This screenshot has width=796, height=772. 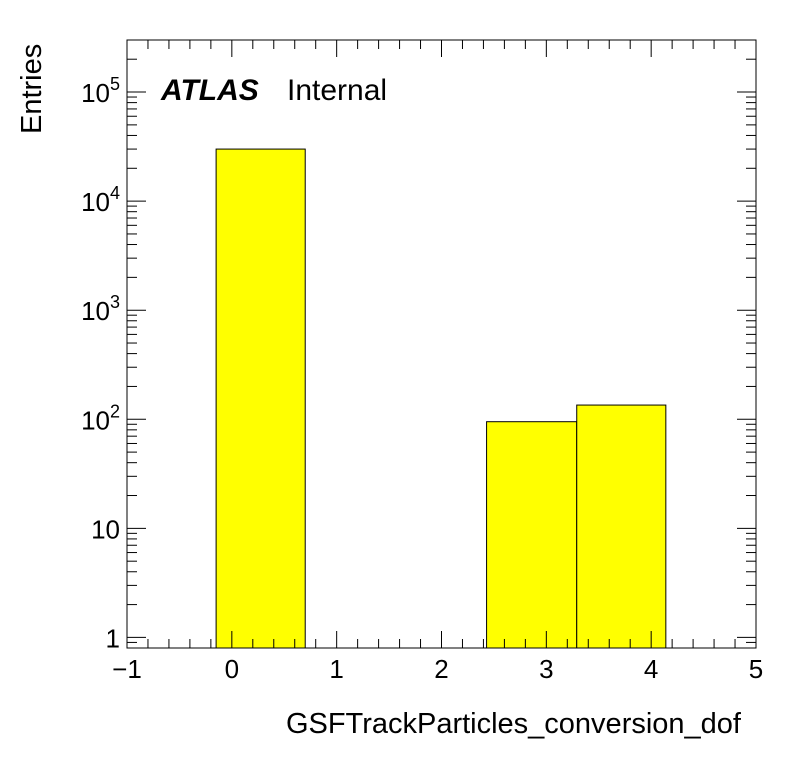 I want to click on y-tick-label: 1, so click(x=113, y=638).